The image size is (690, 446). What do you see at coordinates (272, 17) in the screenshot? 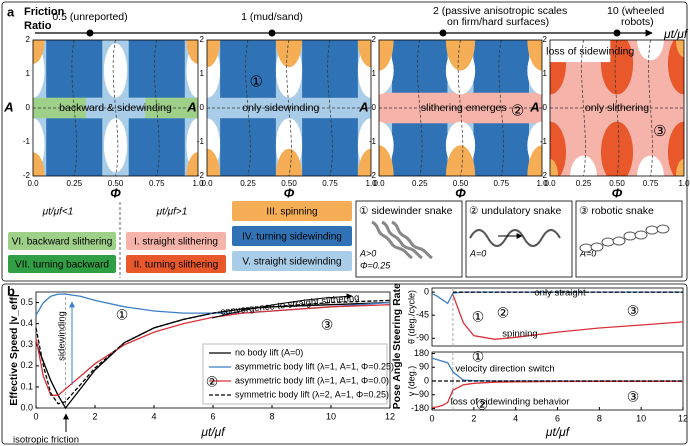
I see `ratio-label: 1 (mud/sand)` at bounding box center [272, 17].